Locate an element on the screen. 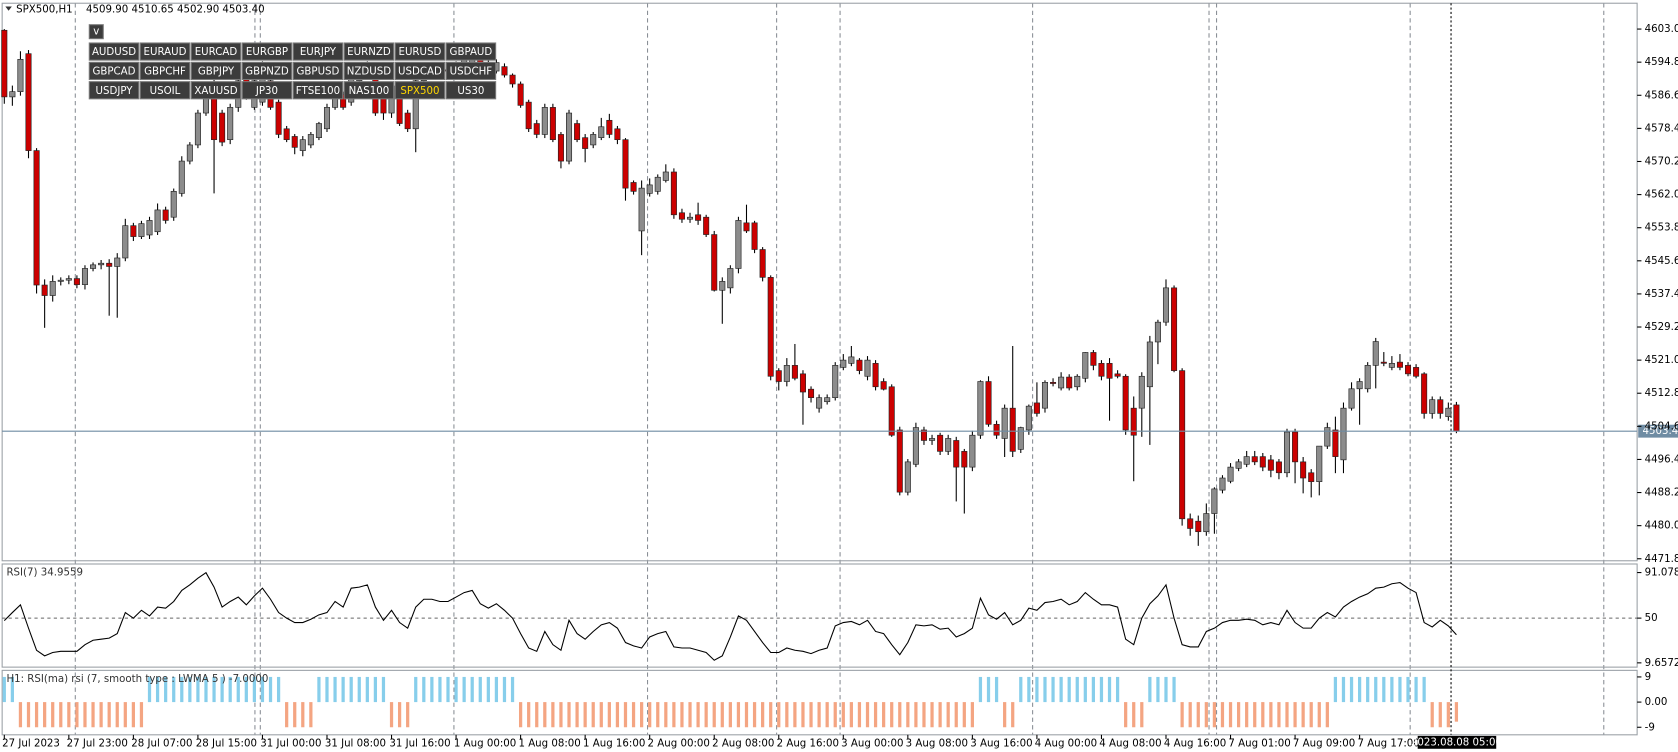 Image resolution: width=1678 pixels, height=752 pixels. toggle-button-label: v is located at coordinates (96, 32).